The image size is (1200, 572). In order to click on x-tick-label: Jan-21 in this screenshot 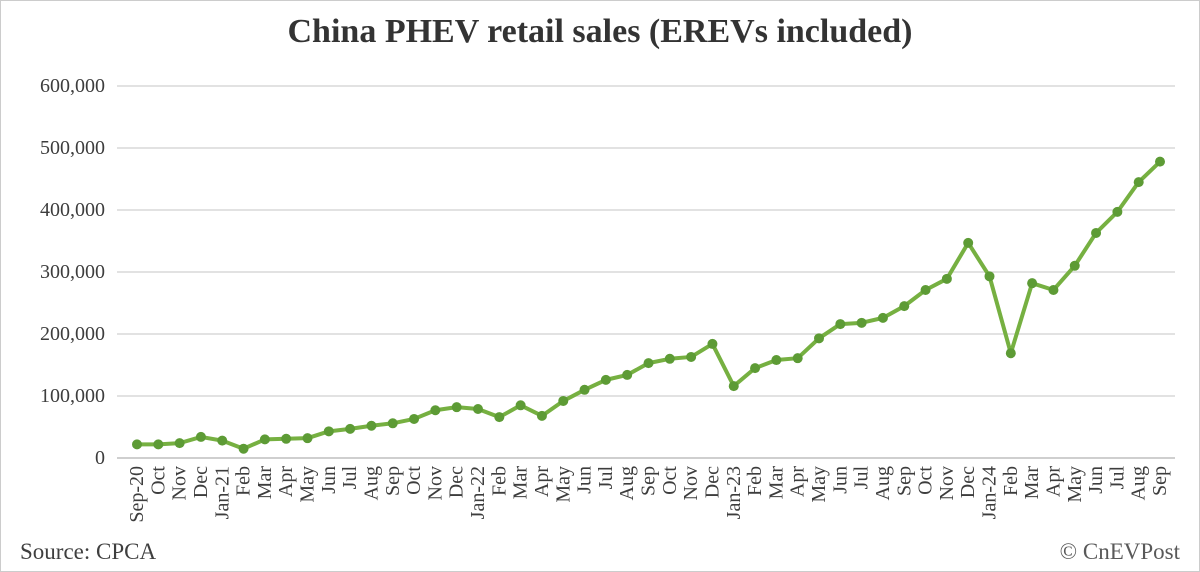, I will do `click(222, 492)`.